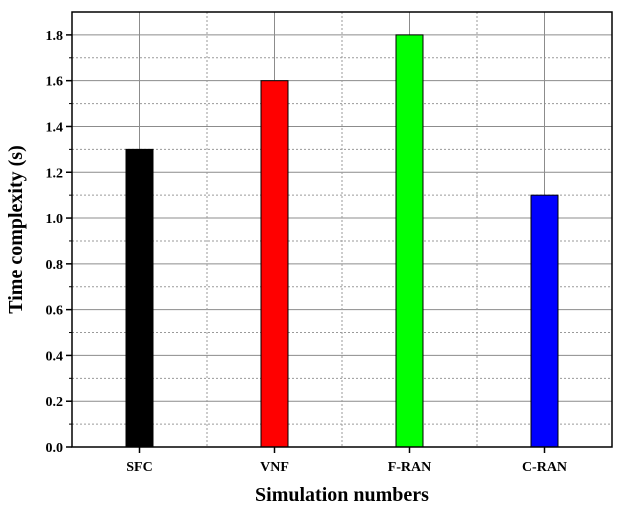  I want to click on x-tick-label: SFC, so click(139, 467).